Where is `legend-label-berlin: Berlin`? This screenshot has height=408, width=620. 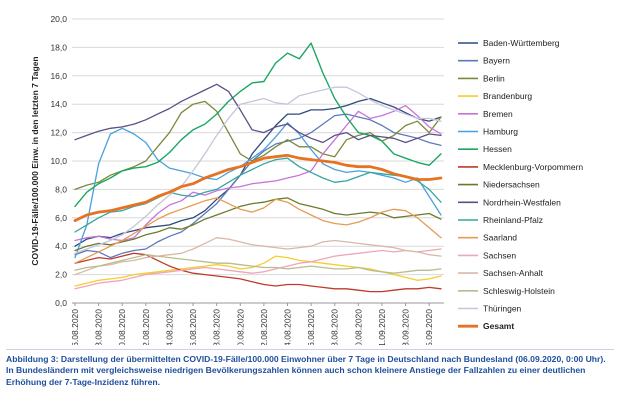
legend-label-berlin: Berlin is located at coordinates (494, 78).